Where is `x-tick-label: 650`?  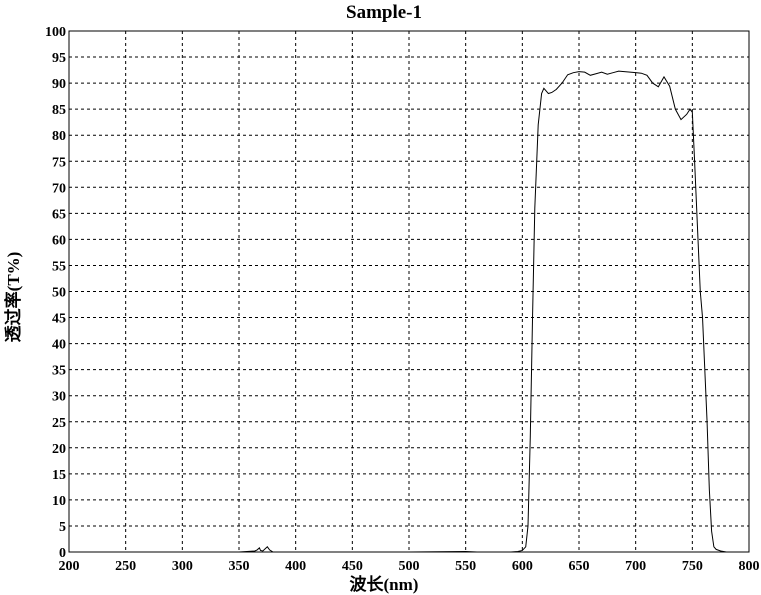
x-tick-label: 650 is located at coordinates (579, 566).